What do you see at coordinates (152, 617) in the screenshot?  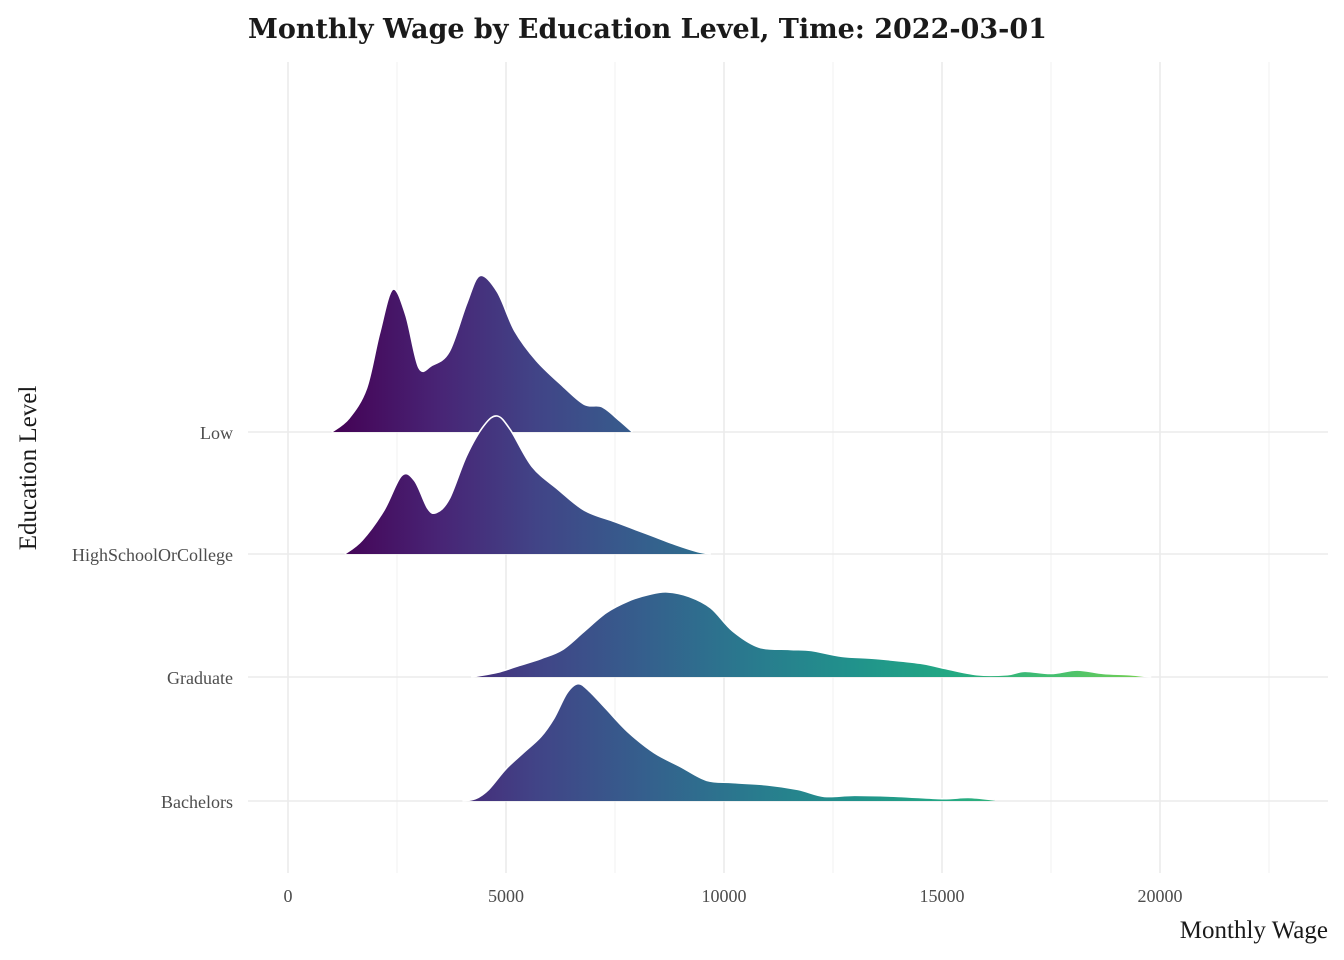 I see `y-axis-tick-labels: Bachelors Graduate HighSchoolOrCollege Low` at bounding box center [152, 617].